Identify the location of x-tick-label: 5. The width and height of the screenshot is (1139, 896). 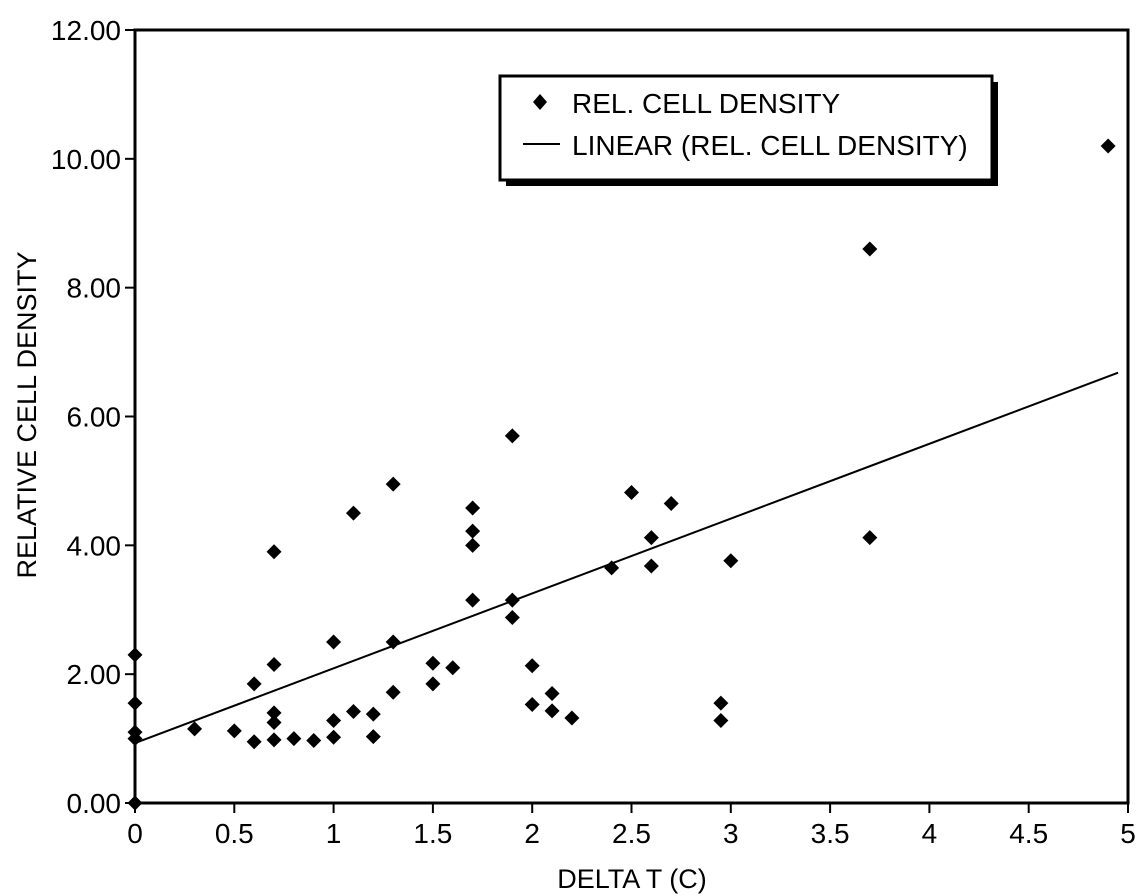
(1128, 833).